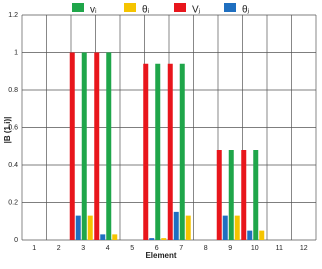 This screenshot has height=269, width=322. What do you see at coordinates (279, 248) in the screenshot?
I see `x-tick-label: 11` at bounding box center [279, 248].